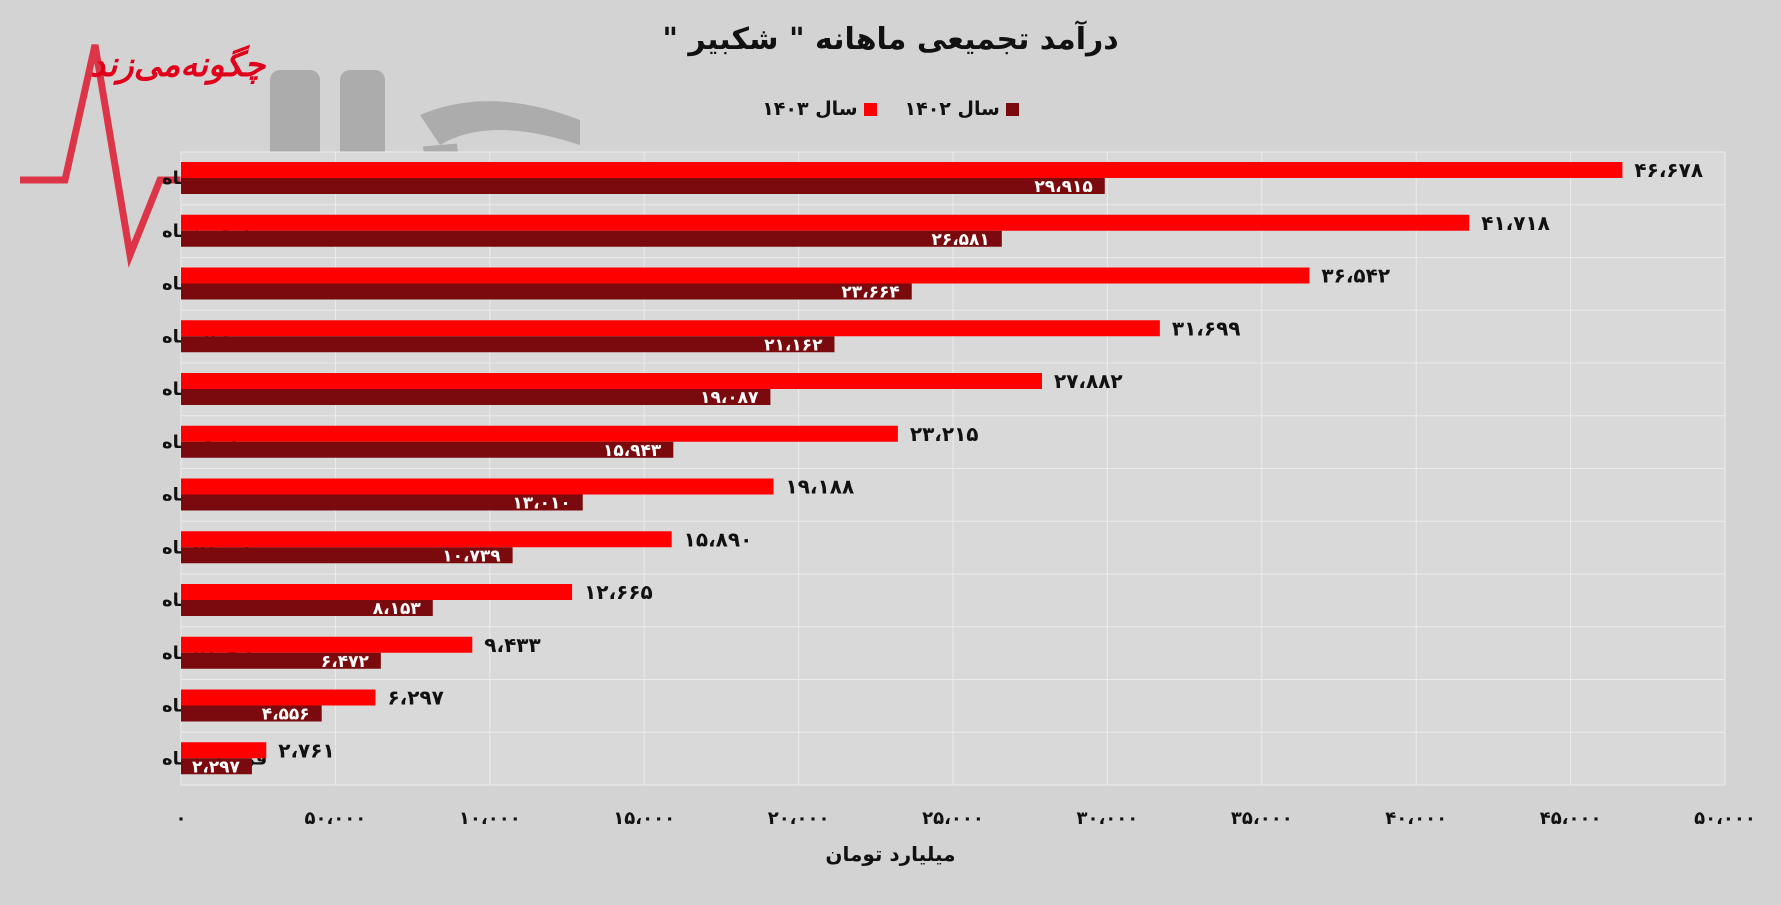  What do you see at coordinates (345, 662) in the screenshot?
I see `data-label-1402: ۶،۴۷۲` at bounding box center [345, 662].